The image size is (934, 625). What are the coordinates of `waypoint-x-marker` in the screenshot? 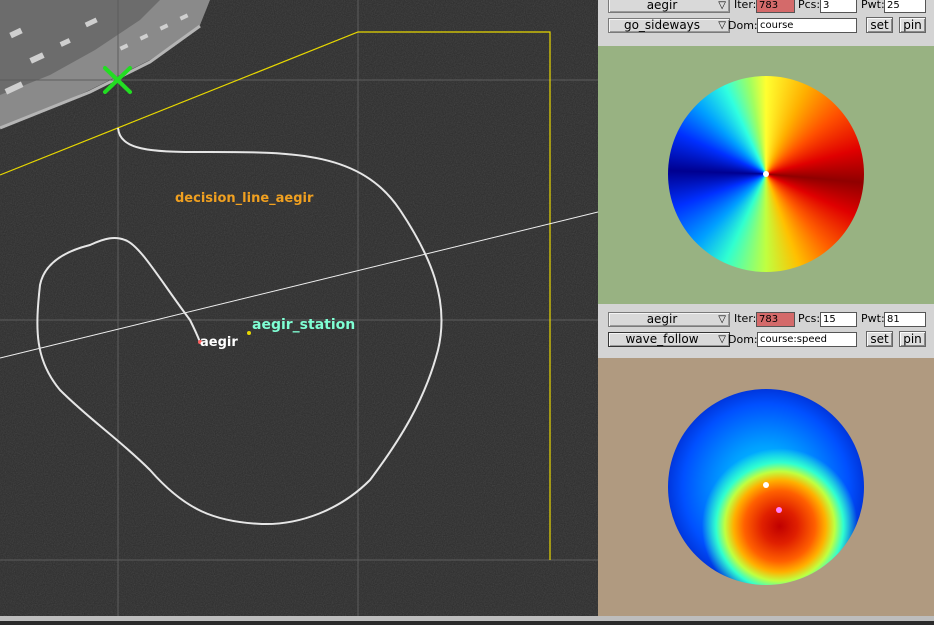 It's located at (117, 80).